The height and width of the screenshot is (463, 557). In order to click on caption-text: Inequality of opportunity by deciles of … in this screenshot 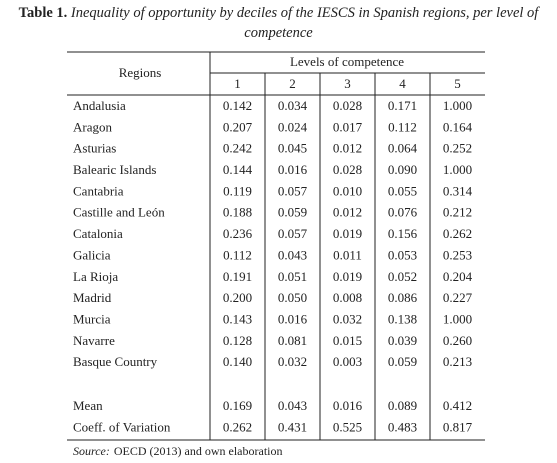, I will do `click(304, 23)`.